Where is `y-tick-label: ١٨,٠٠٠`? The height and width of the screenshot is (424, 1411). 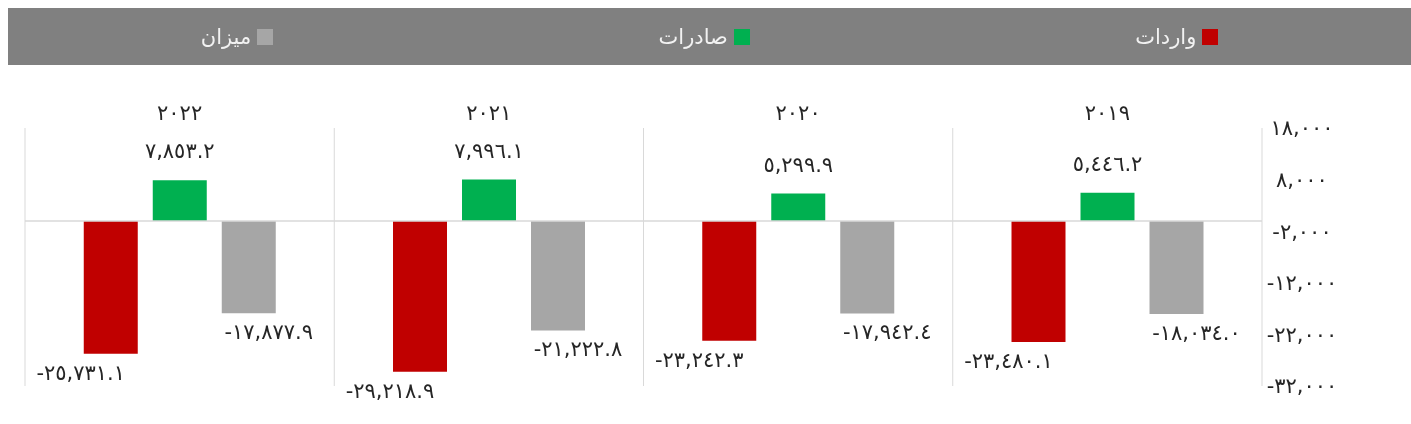 y-tick-label: ١٨,٠٠٠ is located at coordinates (1302, 128).